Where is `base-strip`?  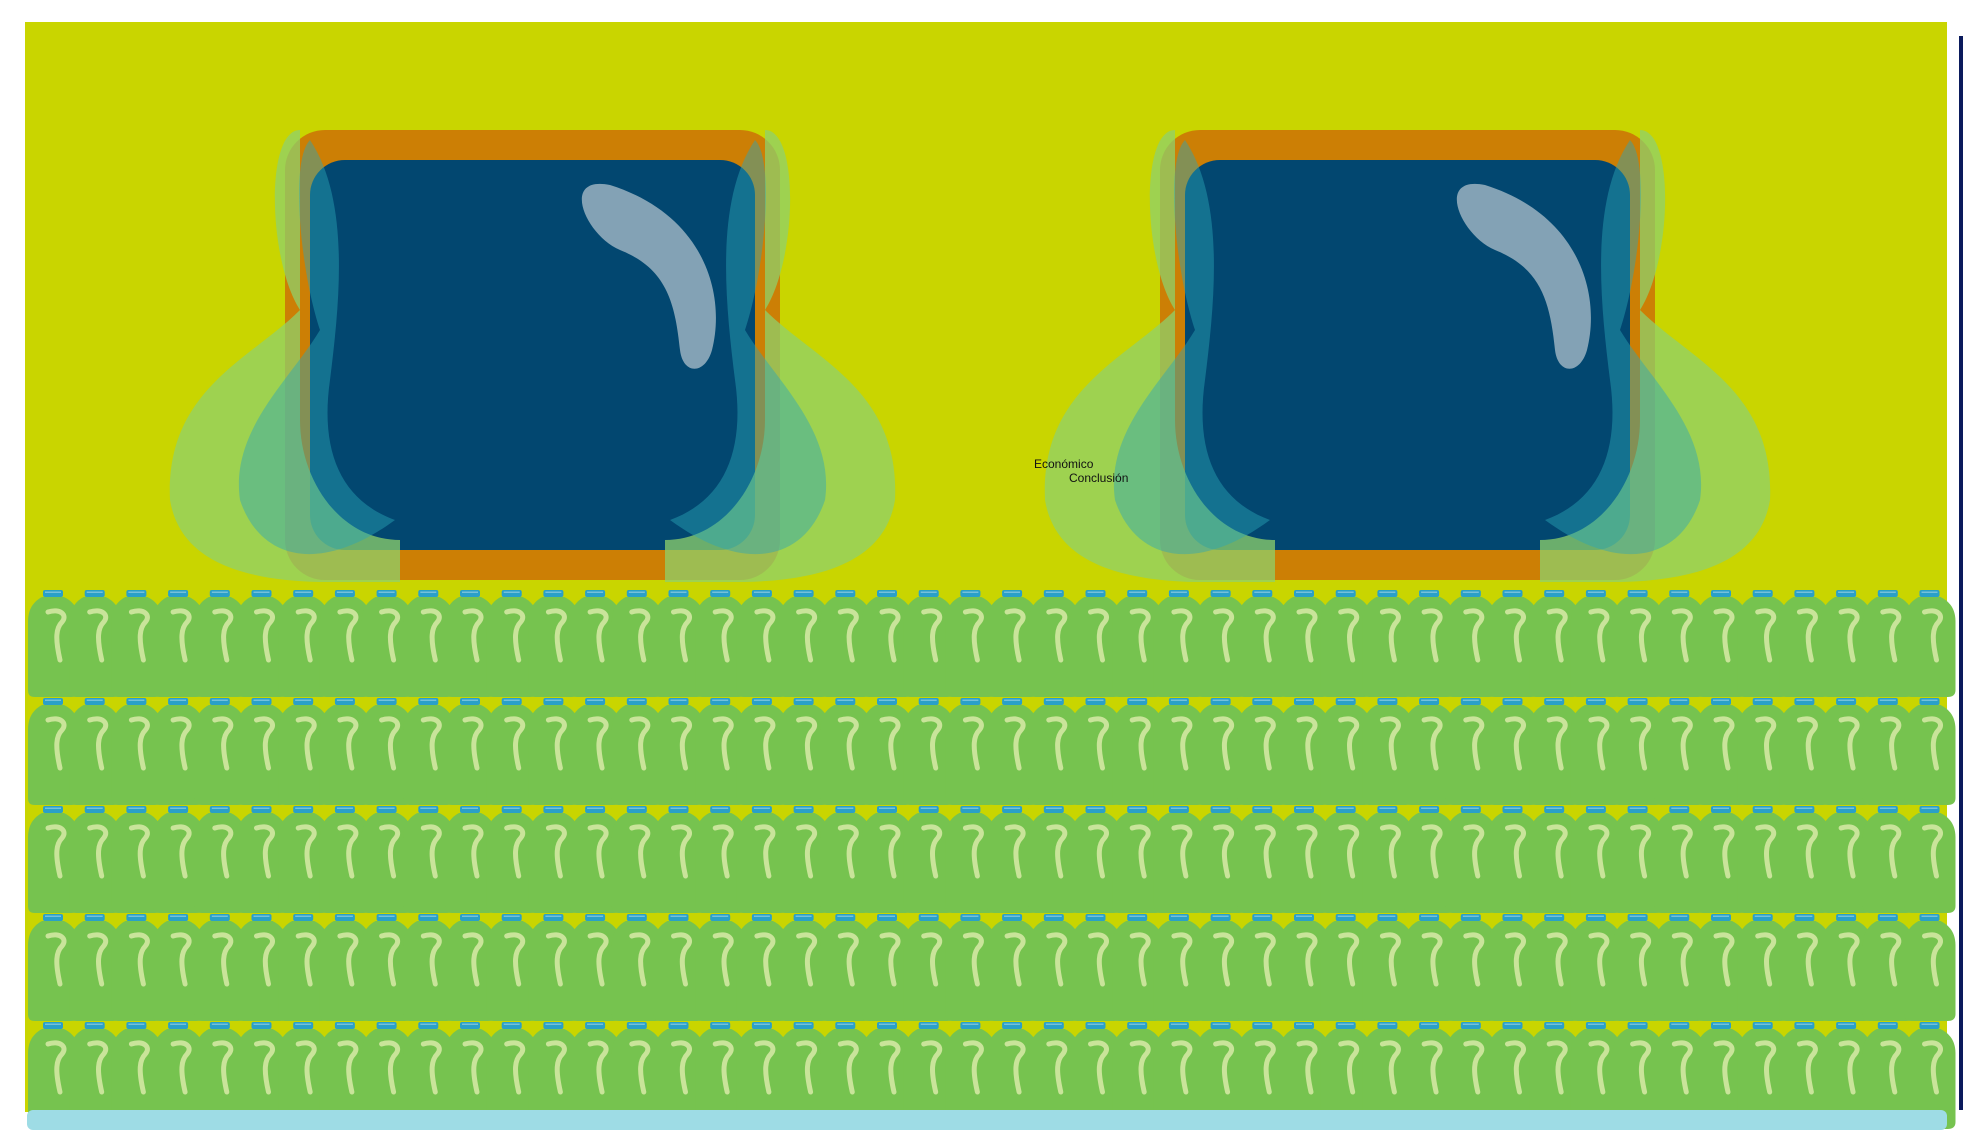
base-strip is located at coordinates (987, 1120).